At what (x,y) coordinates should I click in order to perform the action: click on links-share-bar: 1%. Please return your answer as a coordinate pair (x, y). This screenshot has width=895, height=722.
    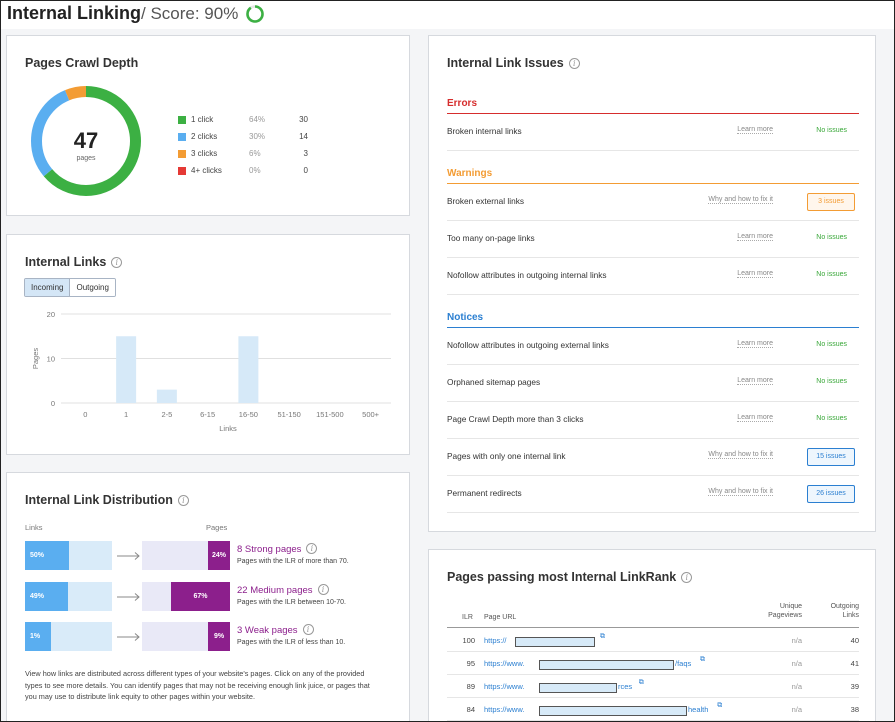
    Looking at the image, I should click on (68, 636).